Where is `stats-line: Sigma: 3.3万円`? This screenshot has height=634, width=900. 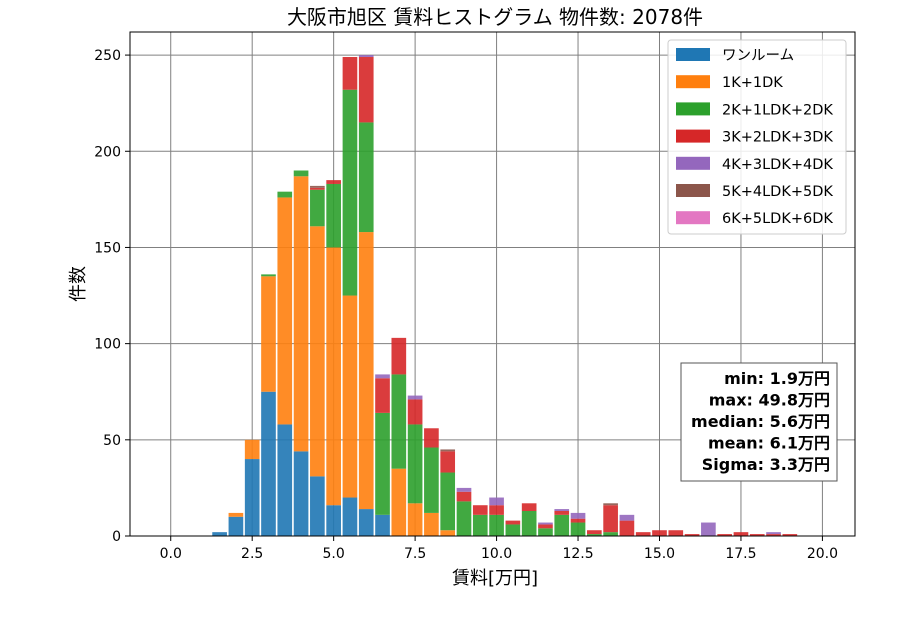 stats-line: Sigma: 3.3万円 is located at coordinates (766, 464).